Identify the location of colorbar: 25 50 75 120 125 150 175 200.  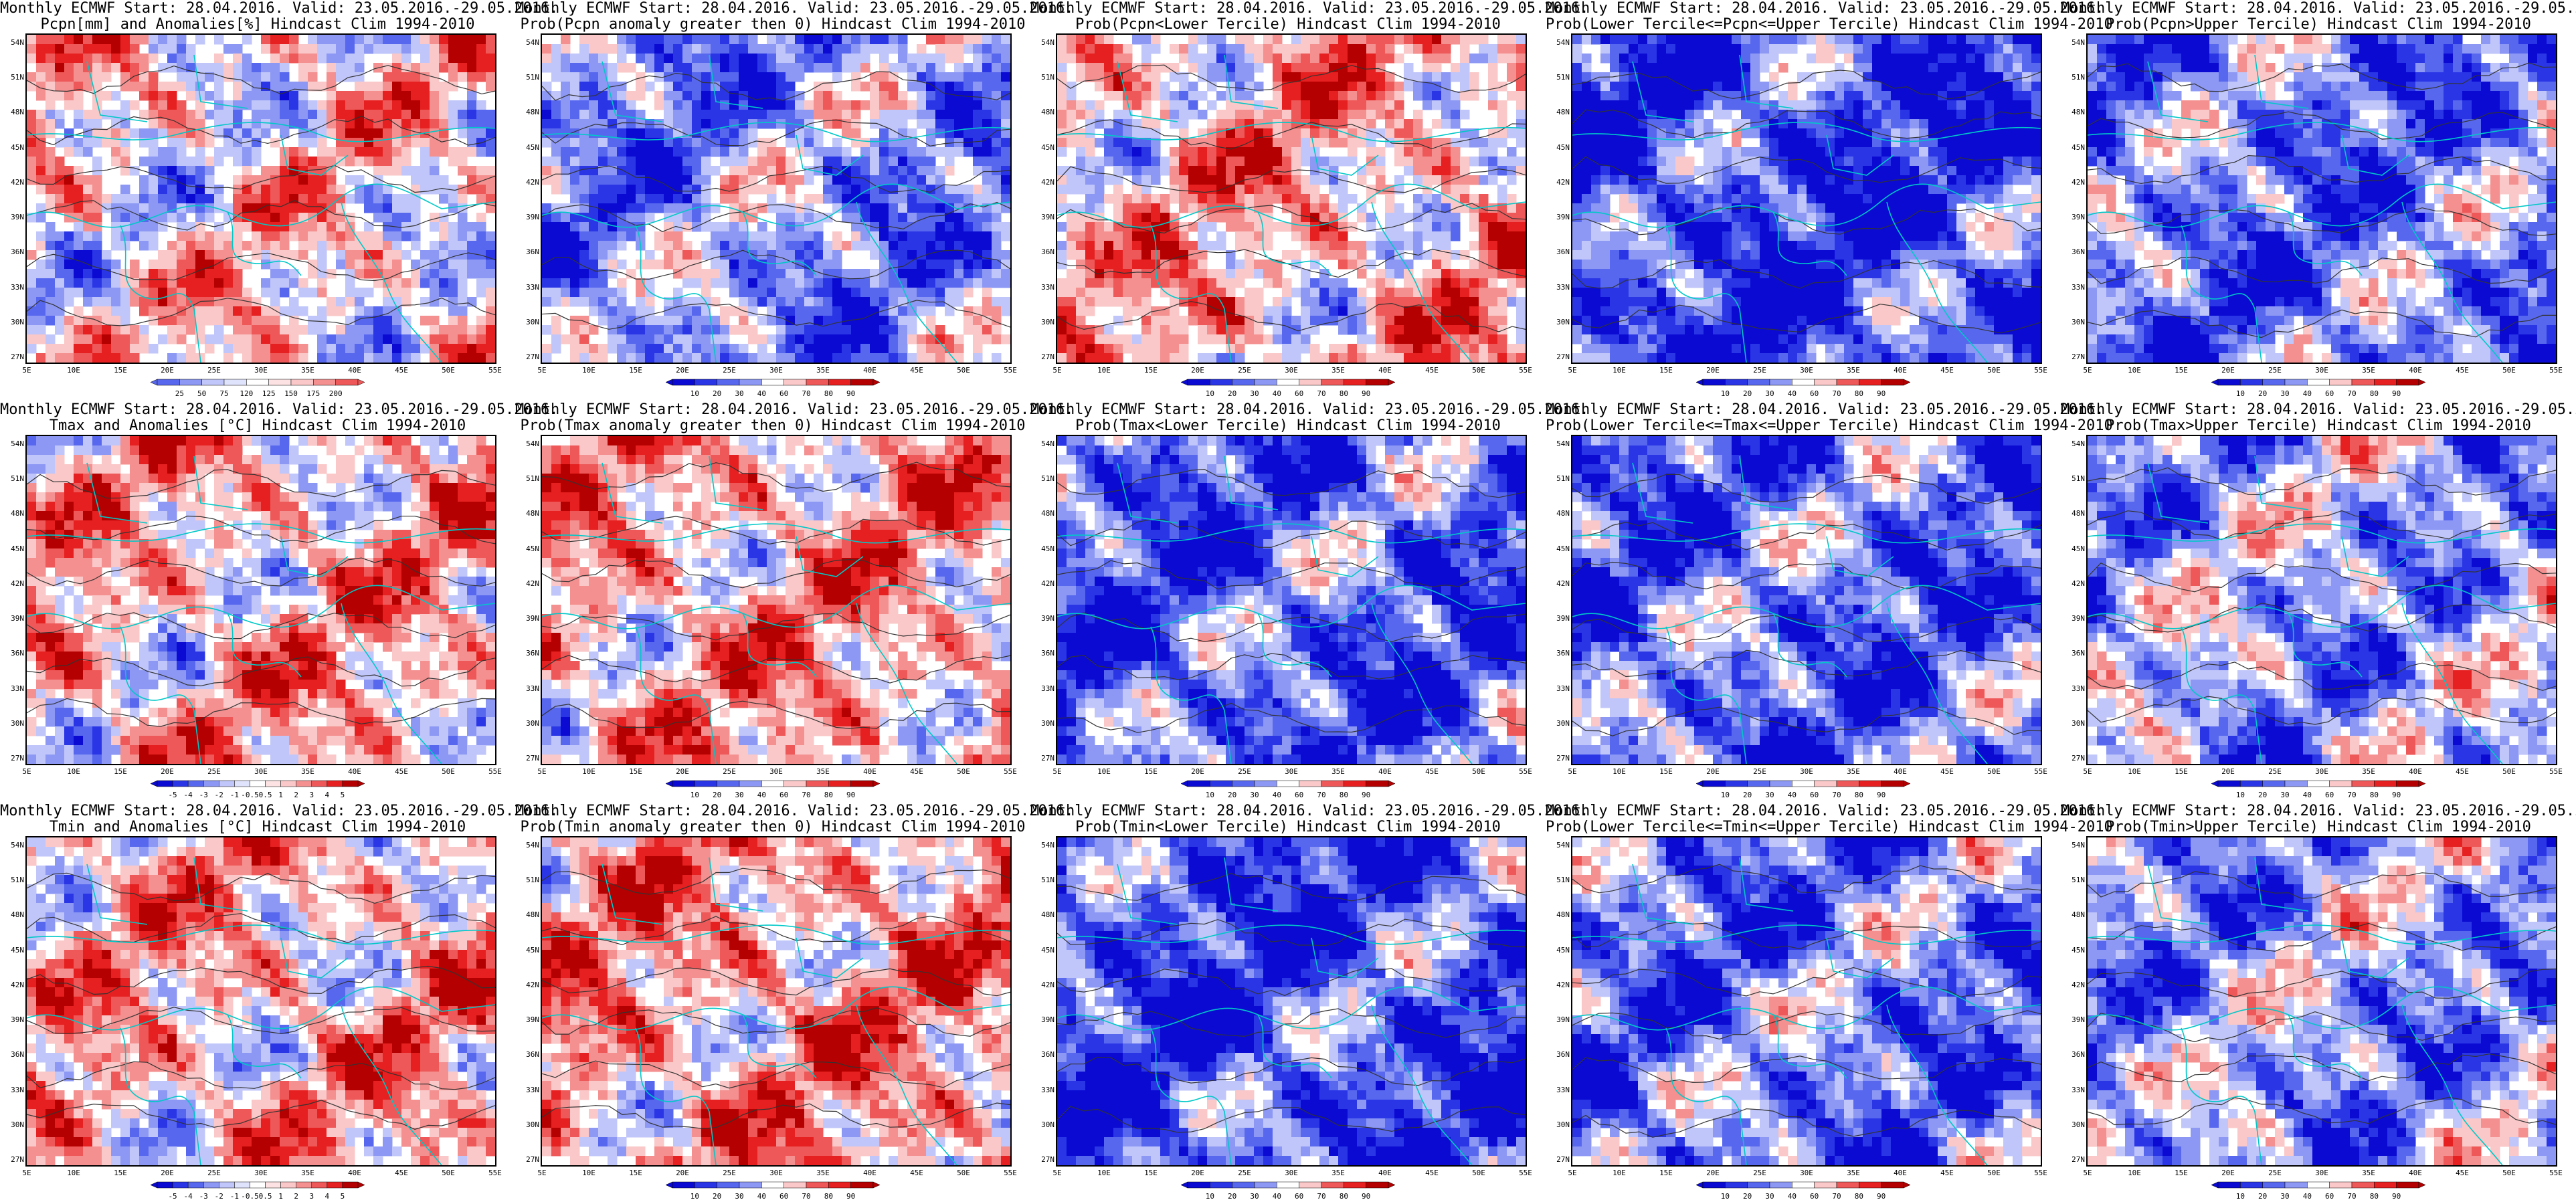
(257, 388).